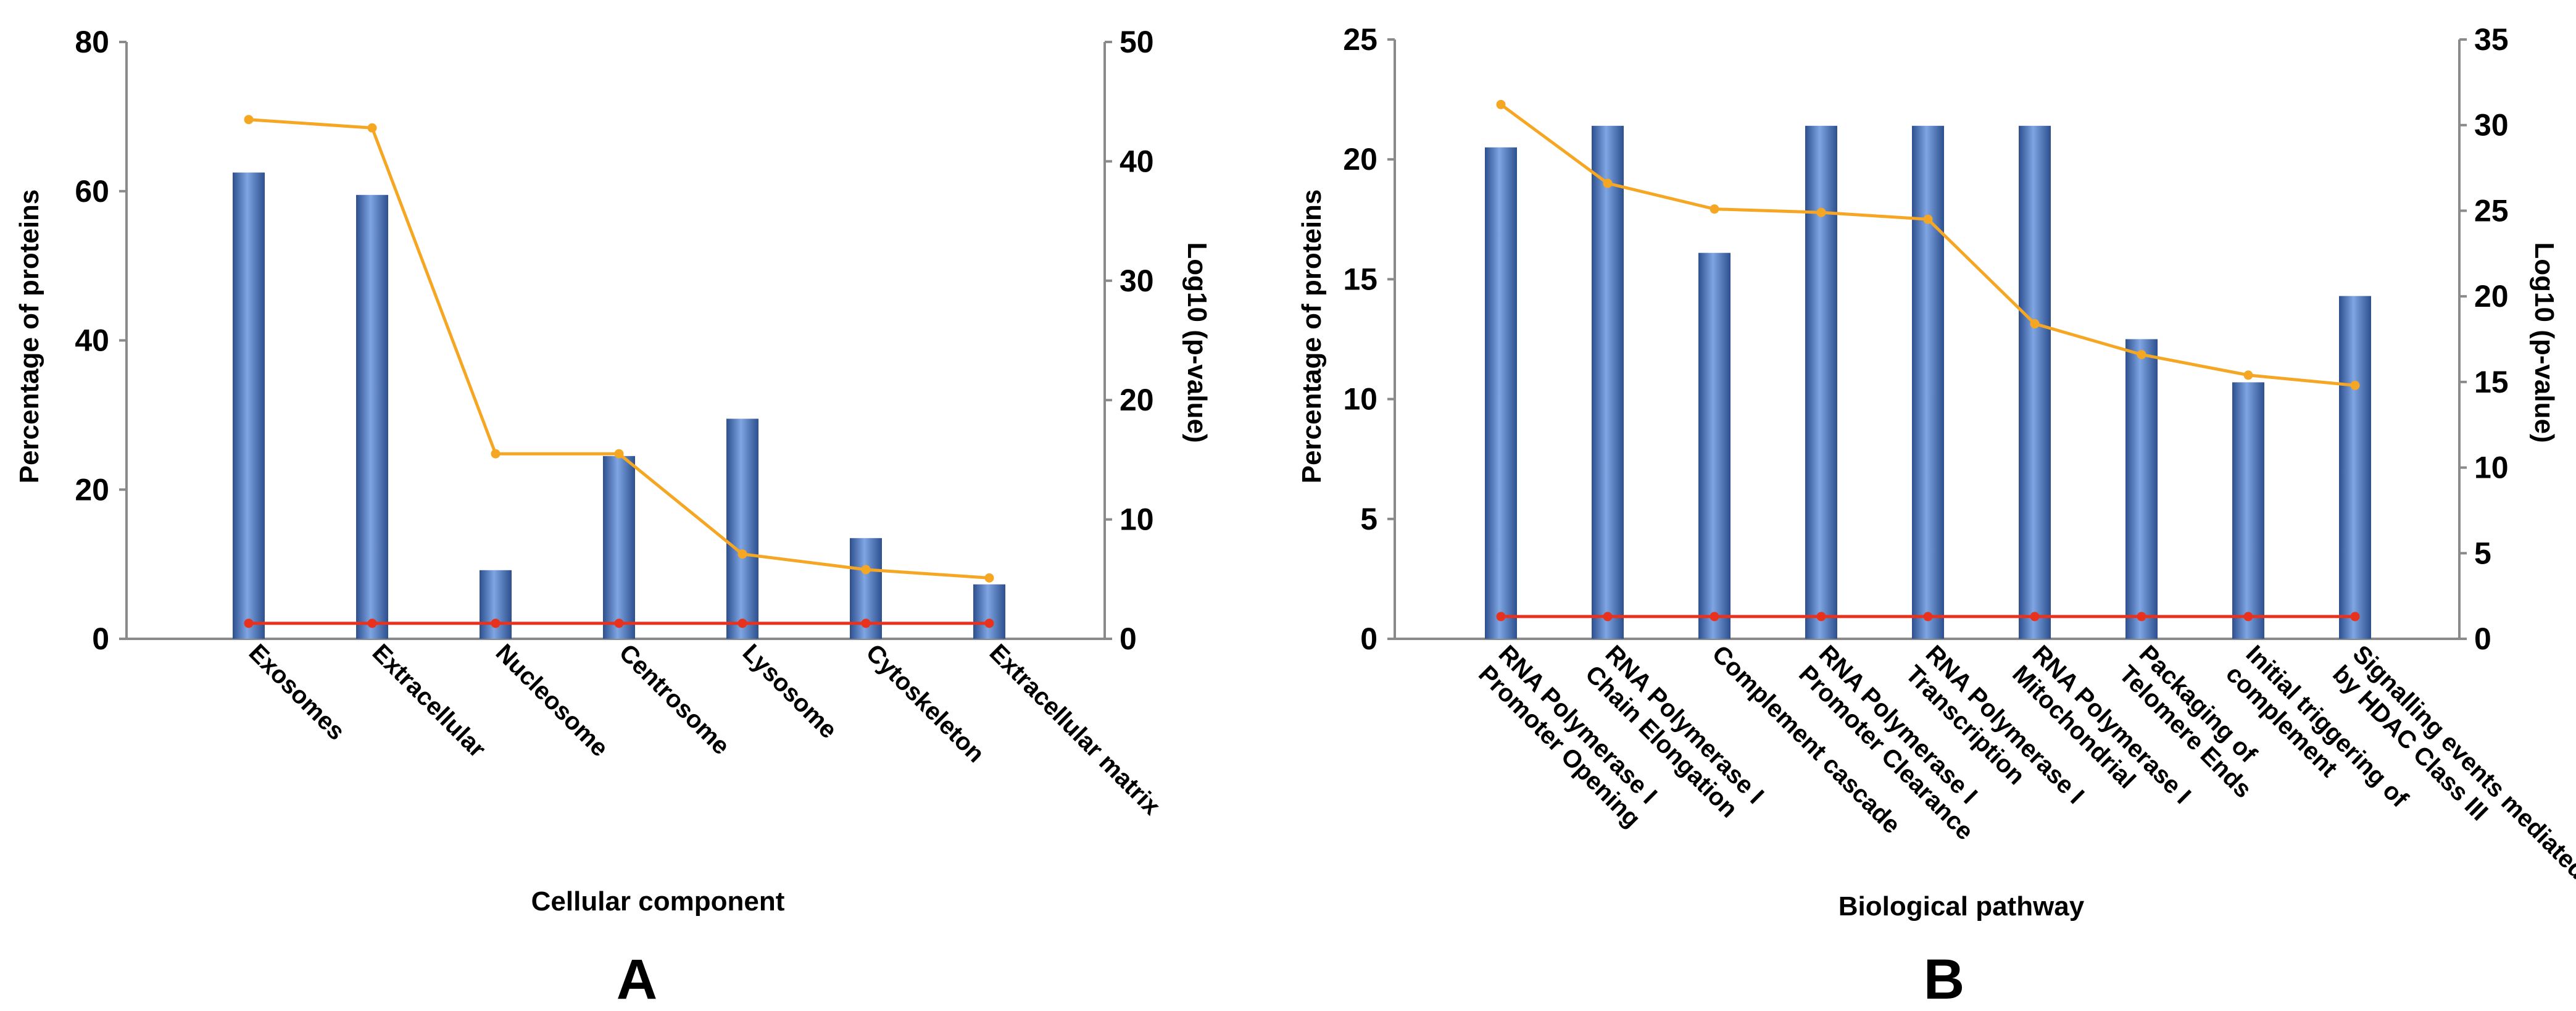 The width and height of the screenshot is (2576, 1011). I want to click on chart-b-ytick-label: 15, so click(1360, 279).